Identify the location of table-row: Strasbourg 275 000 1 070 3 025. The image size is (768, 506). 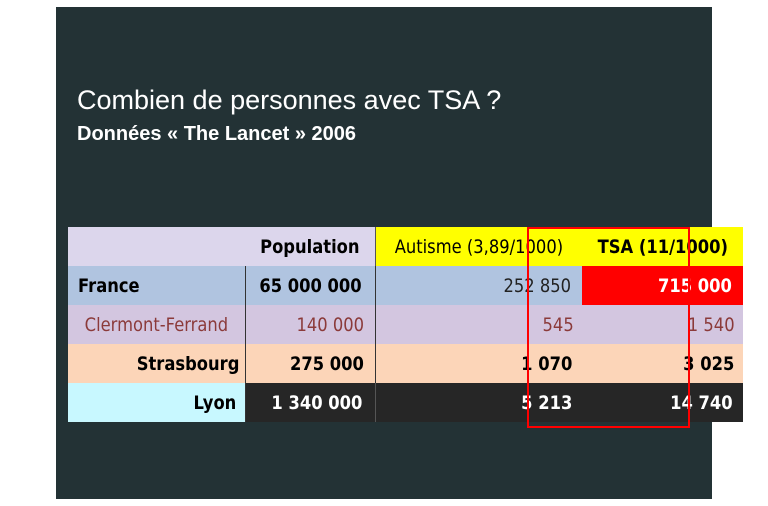
(406, 363).